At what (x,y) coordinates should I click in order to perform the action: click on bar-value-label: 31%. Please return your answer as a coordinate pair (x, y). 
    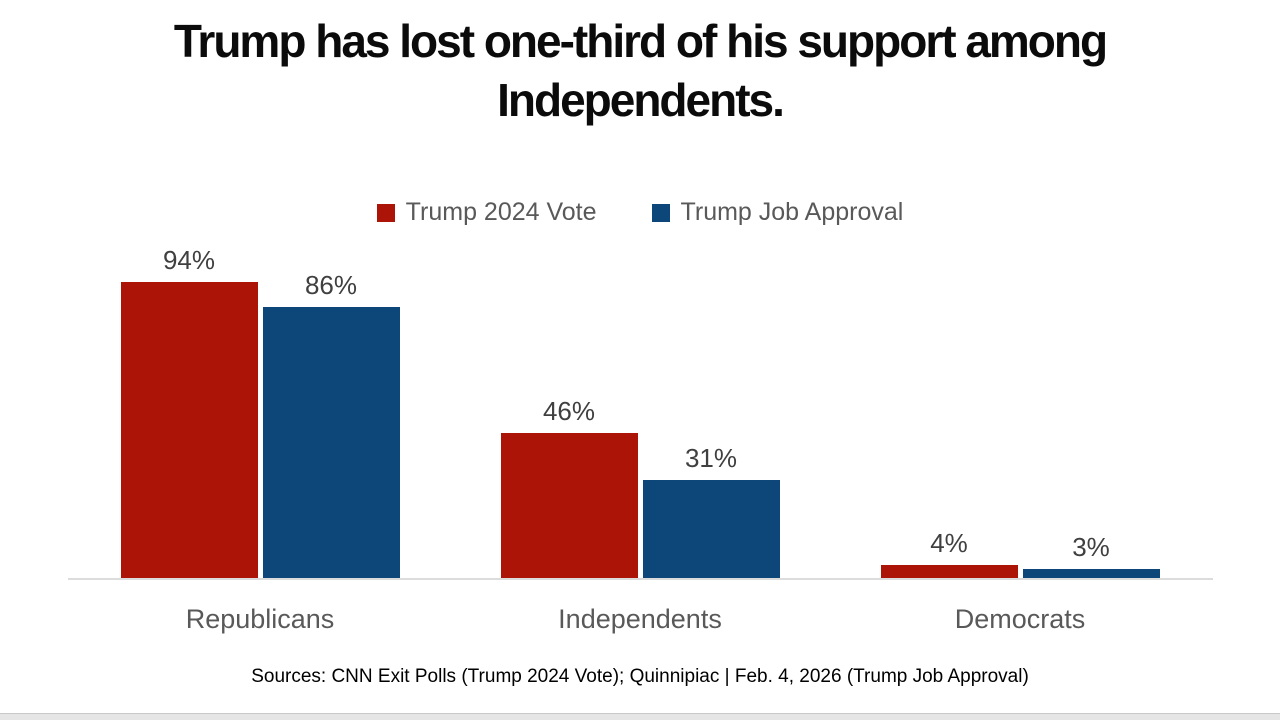
    Looking at the image, I should click on (711, 458).